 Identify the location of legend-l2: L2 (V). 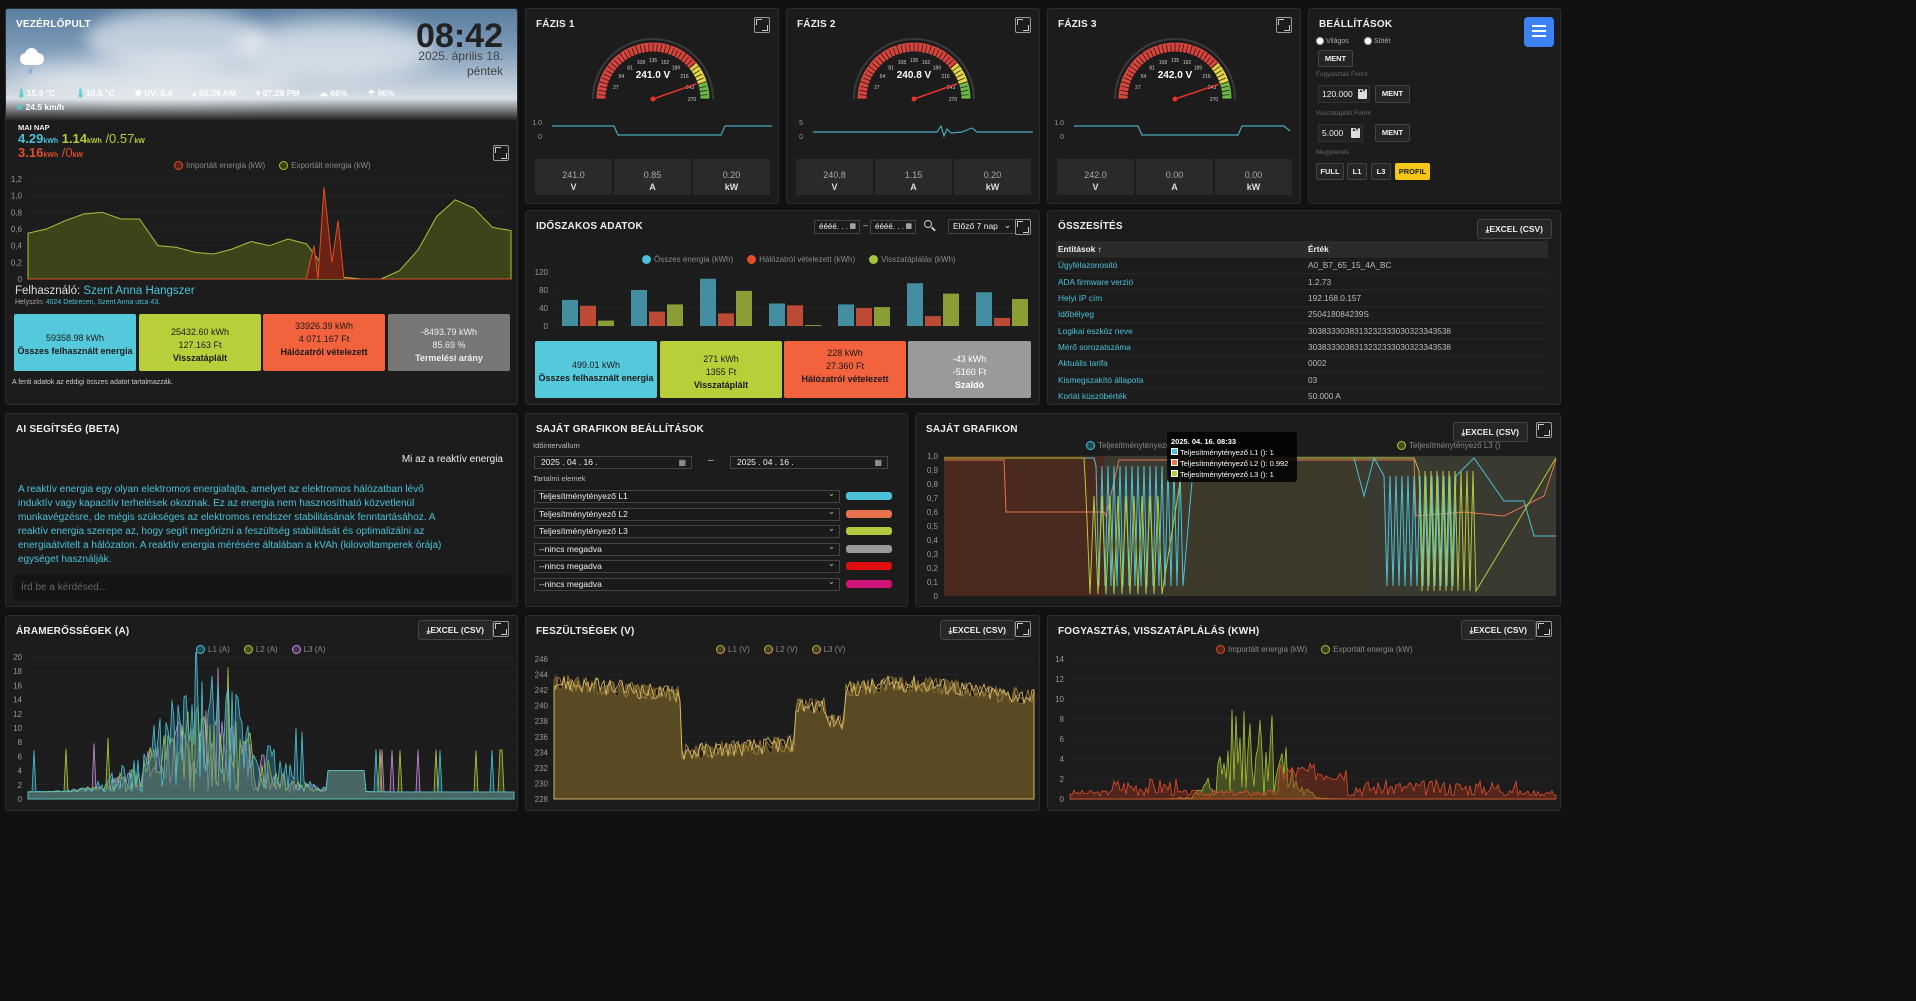
(780, 649).